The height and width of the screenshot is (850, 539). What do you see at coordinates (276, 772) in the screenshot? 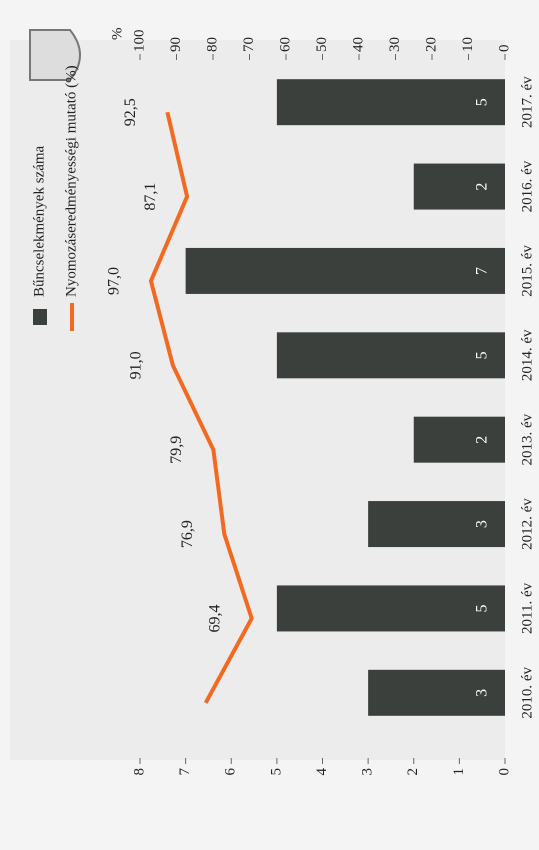
I see `y-tick-label: 5` at bounding box center [276, 772].